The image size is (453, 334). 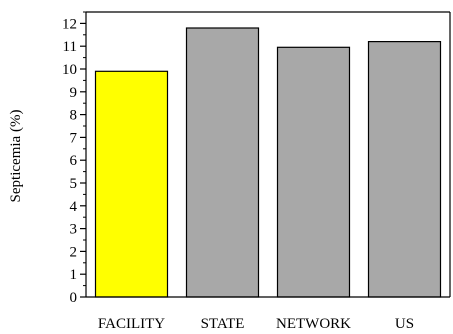 What do you see at coordinates (404, 169) in the screenshot?
I see `bar-us` at bounding box center [404, 169].